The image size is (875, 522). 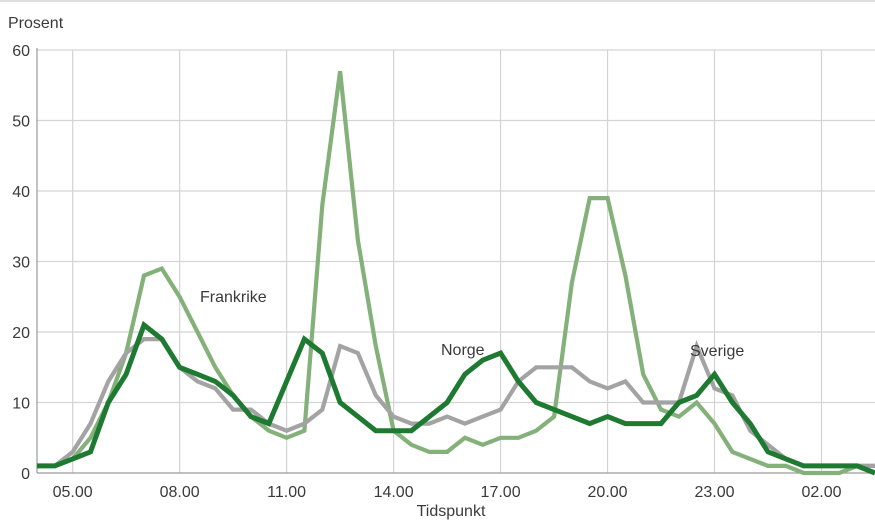 What do you see at coordinates (715, 492) in the screenshot?
I see `x-tick-label: 23.00` at bounding box center [715, 492].